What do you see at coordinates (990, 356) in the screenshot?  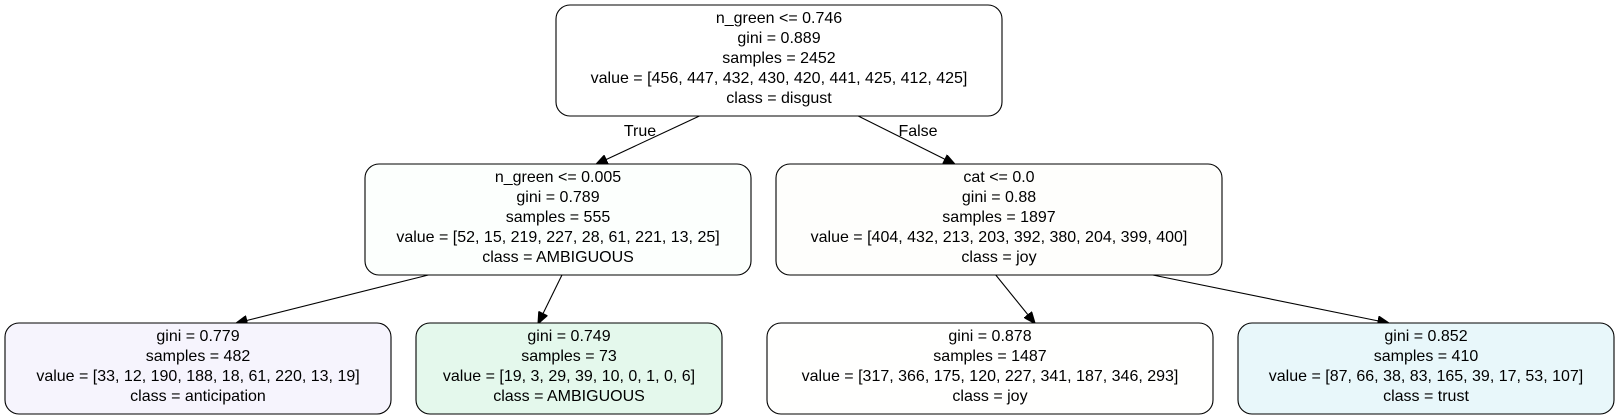 I see `node-text-line: samples = 1487` at bounding box center [990, 356].